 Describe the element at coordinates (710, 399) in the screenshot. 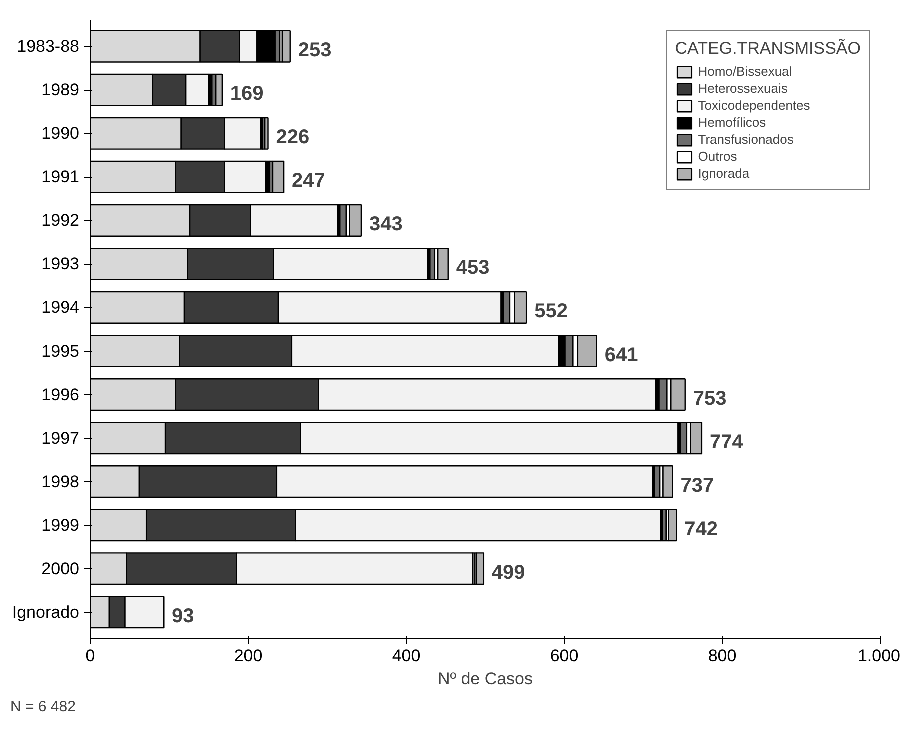

I see `total-label: 753` at that location.